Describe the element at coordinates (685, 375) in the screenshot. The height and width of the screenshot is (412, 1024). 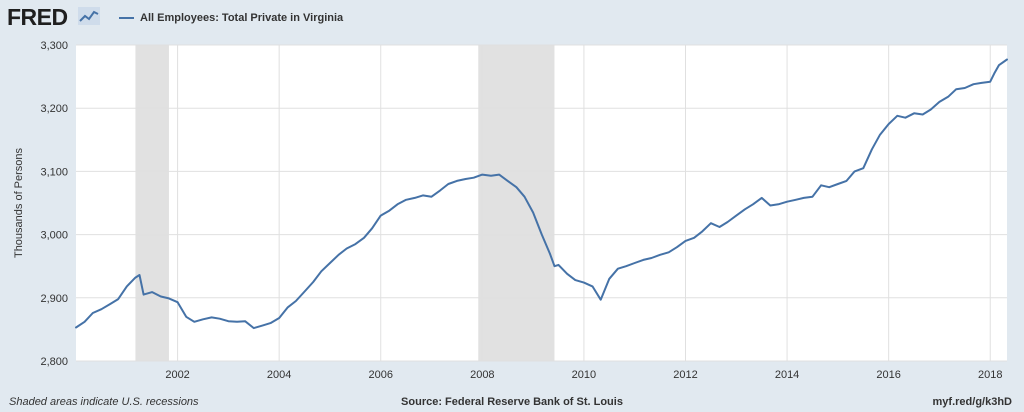
I see `x-tick-label-6: 2012` at that location.